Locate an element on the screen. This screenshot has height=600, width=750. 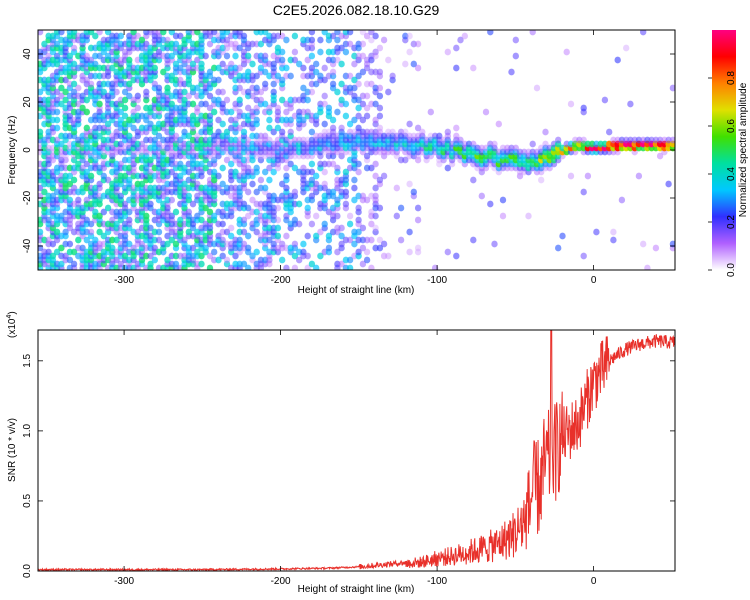
colorbar-tick-label: 0.4 is located at coordinates (731, 174).